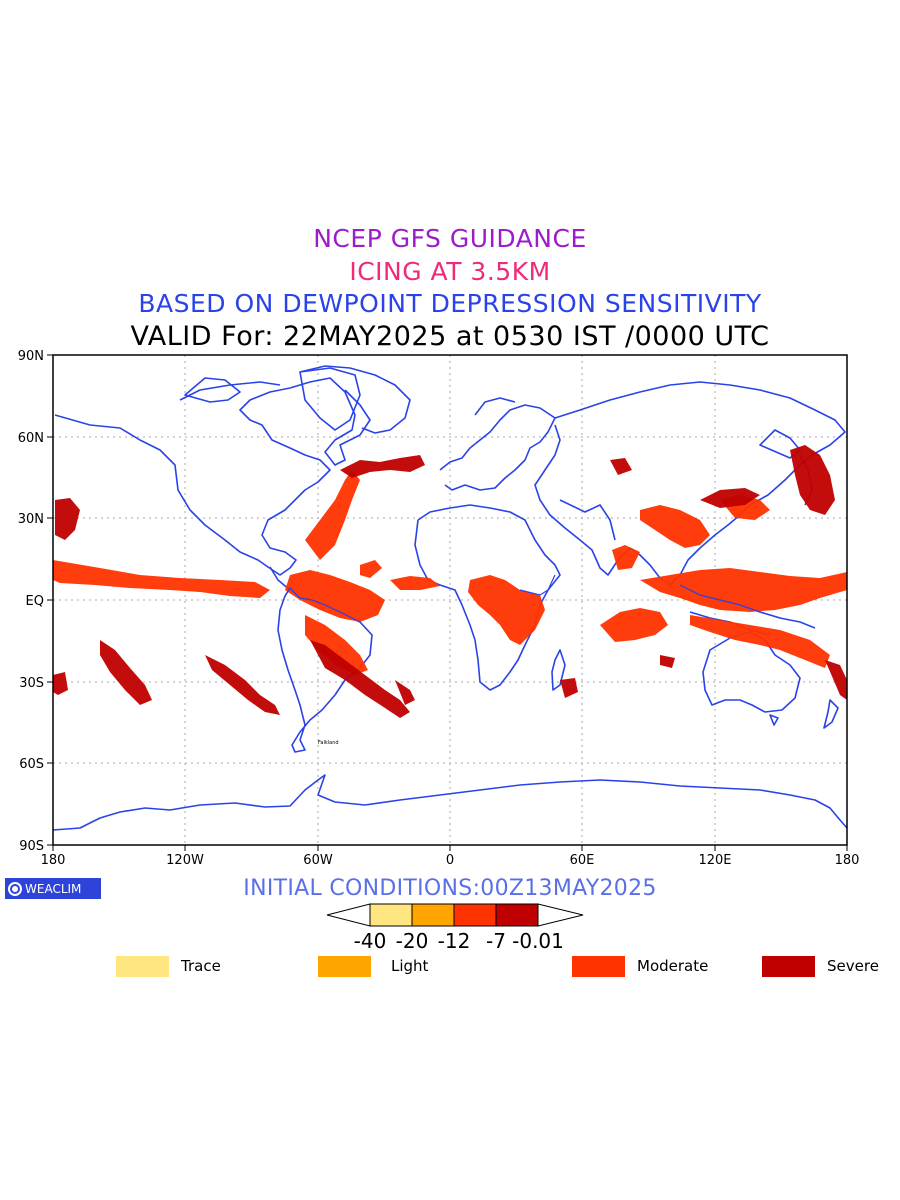 Image resolution: width=900 pixels, height=1200 pixels. I want to click on legend-swatch-moderate, so click(598, 966).